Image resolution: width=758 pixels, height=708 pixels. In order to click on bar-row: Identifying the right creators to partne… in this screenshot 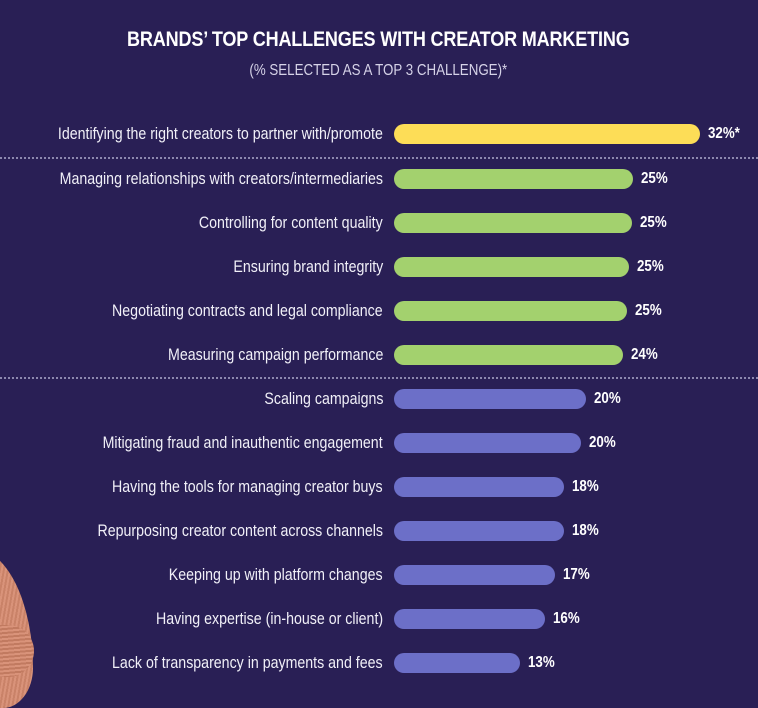, I will do `click(379, 134)`.